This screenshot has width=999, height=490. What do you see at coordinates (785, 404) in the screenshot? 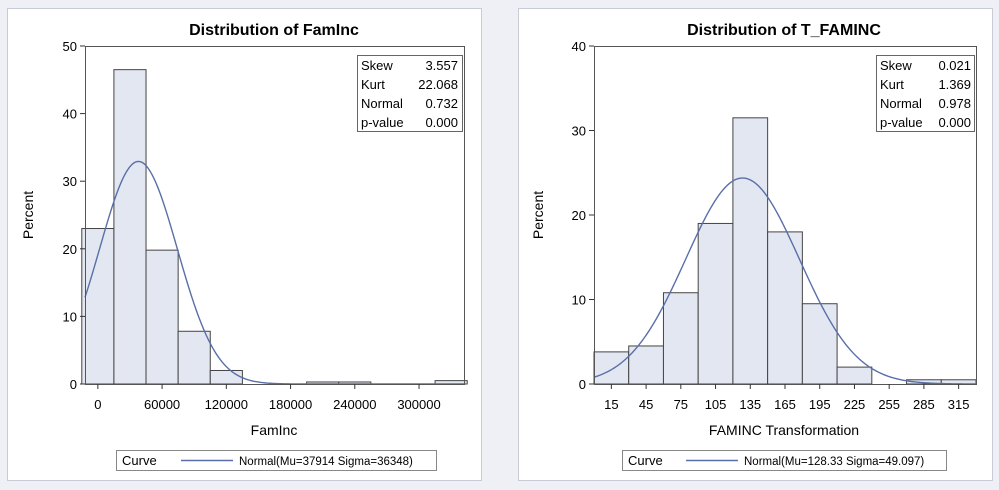
I see `x-tick-label: 165` at bounding box center [785, 404].